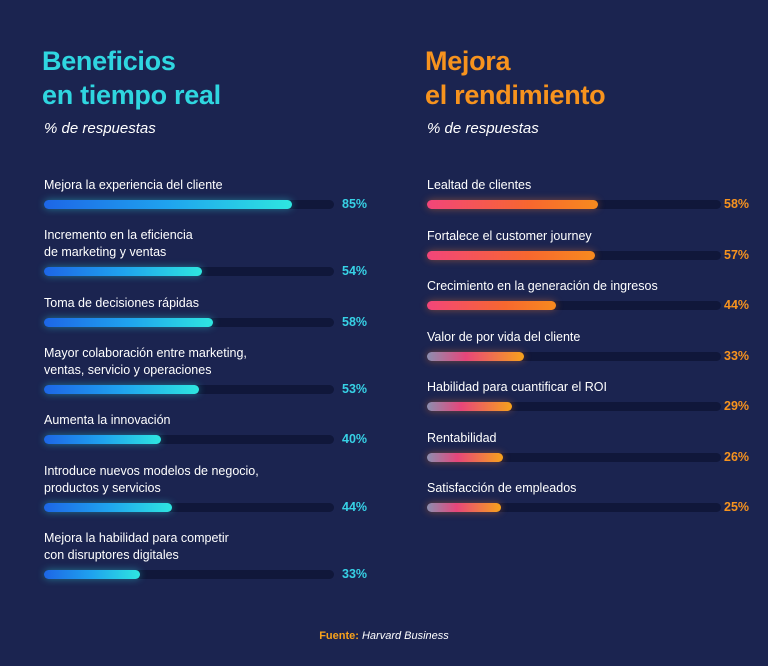  I want to click on right-bar-value: 57%, so click(737, 255).